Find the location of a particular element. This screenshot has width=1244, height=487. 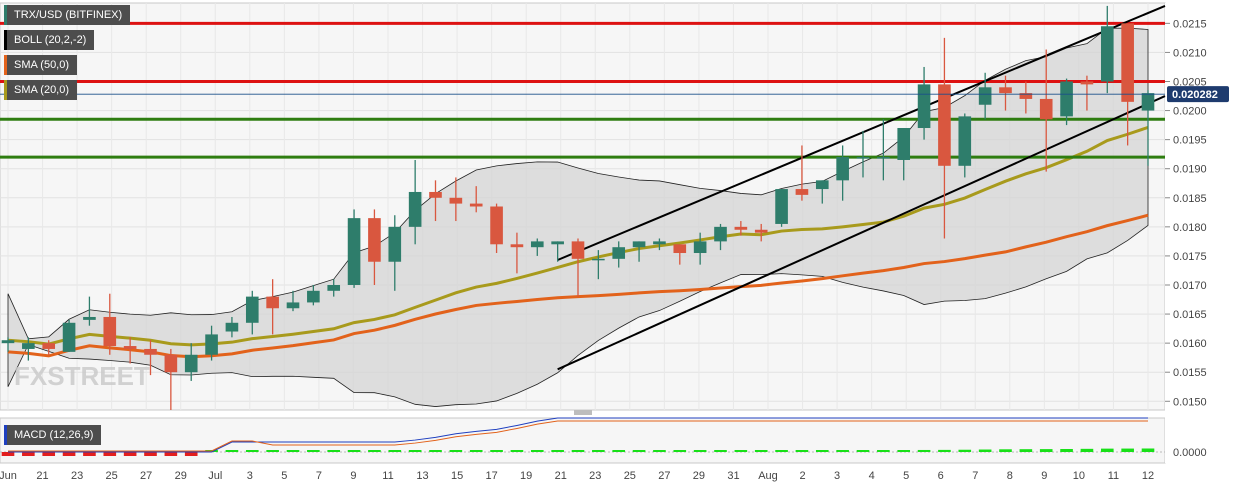

watermark: FXSTREET is located at coordinates (82, 376).